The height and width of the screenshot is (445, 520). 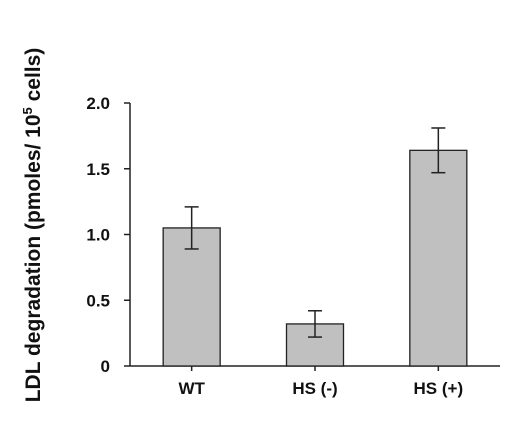 I want to click on y-tick-label: 1.0, so click(x=98, y=235).